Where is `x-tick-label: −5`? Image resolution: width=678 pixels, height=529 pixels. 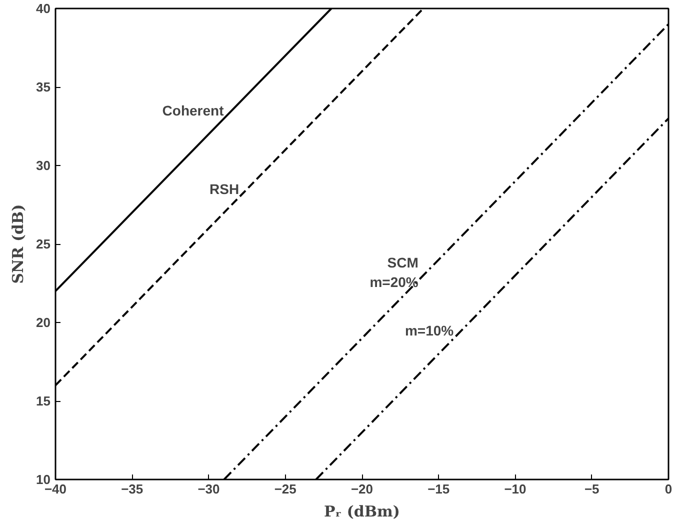 x-tick-label: −5 is located at coordinates (592, 489).